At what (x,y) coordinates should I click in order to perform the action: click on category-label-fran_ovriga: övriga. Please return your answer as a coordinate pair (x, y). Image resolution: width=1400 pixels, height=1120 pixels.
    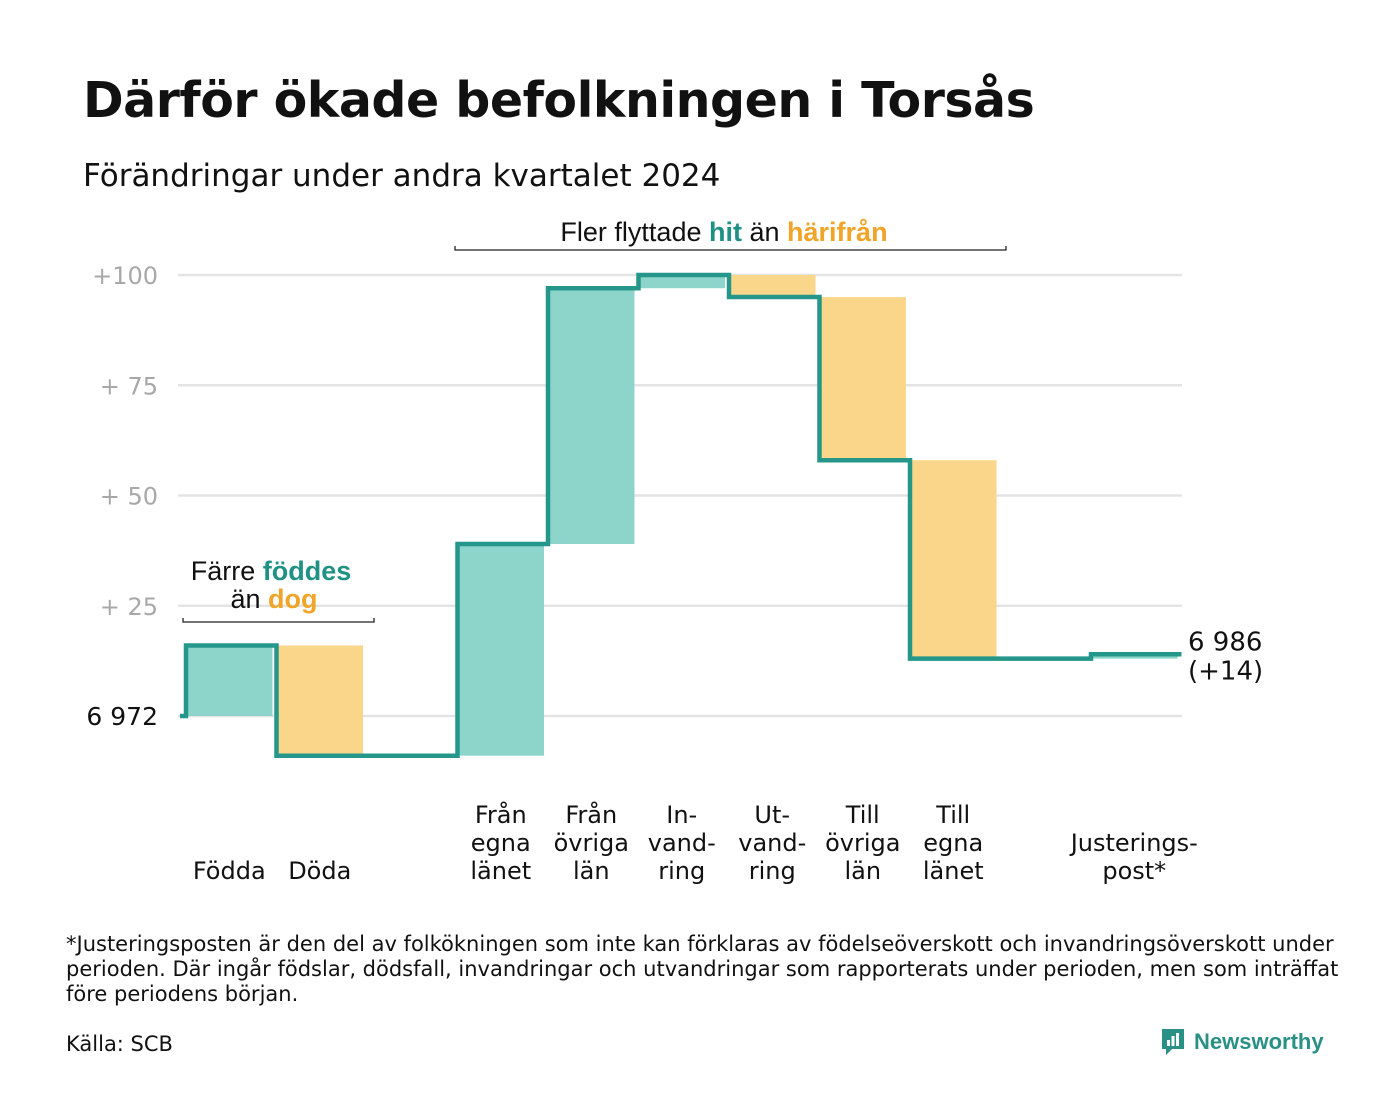
    Looking at the image, I should click on (591, 843).